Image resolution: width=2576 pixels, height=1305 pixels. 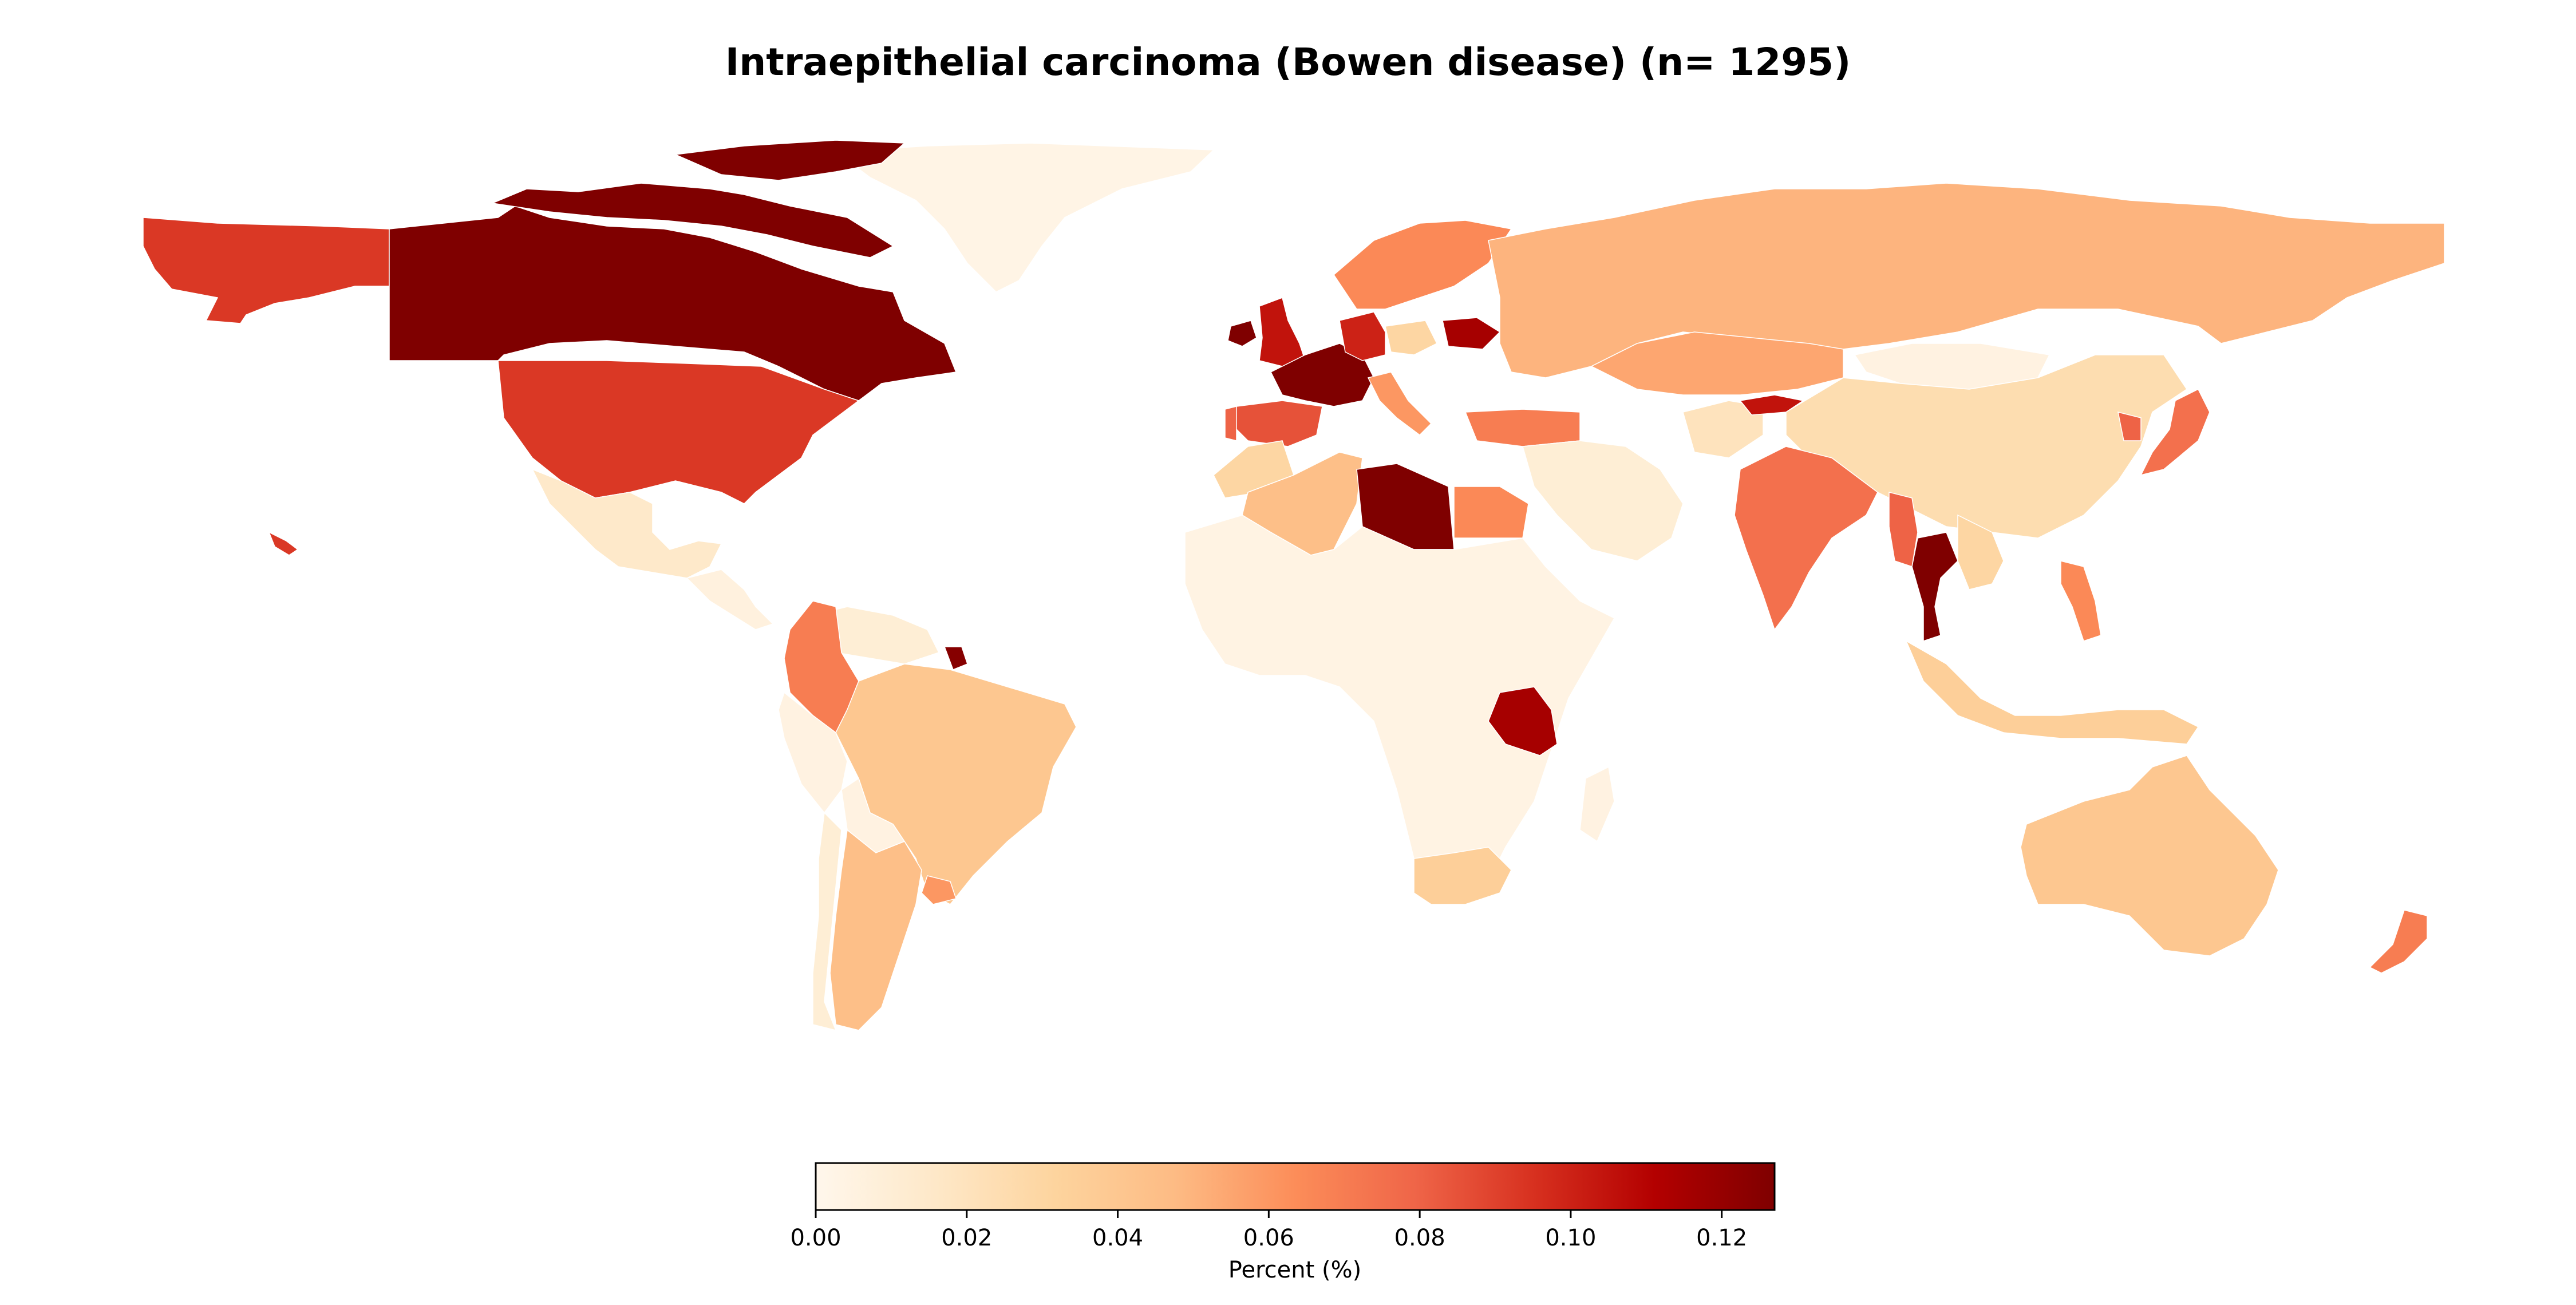 What do you see at coordinates (1771, 405) in the screenshot?
I see `region-kyrgyzstan` at bounding box center [1771, 405].